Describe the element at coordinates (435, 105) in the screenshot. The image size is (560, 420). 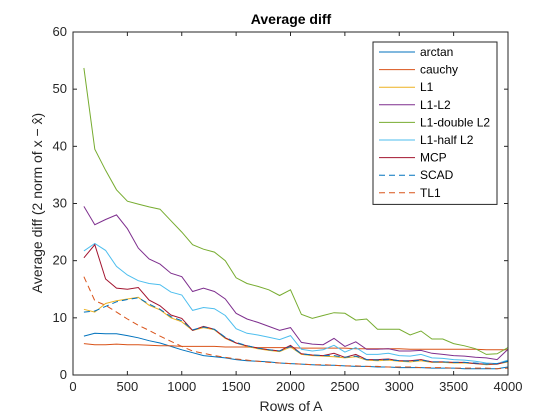
I see `legend-label: L1-L2` at that location.